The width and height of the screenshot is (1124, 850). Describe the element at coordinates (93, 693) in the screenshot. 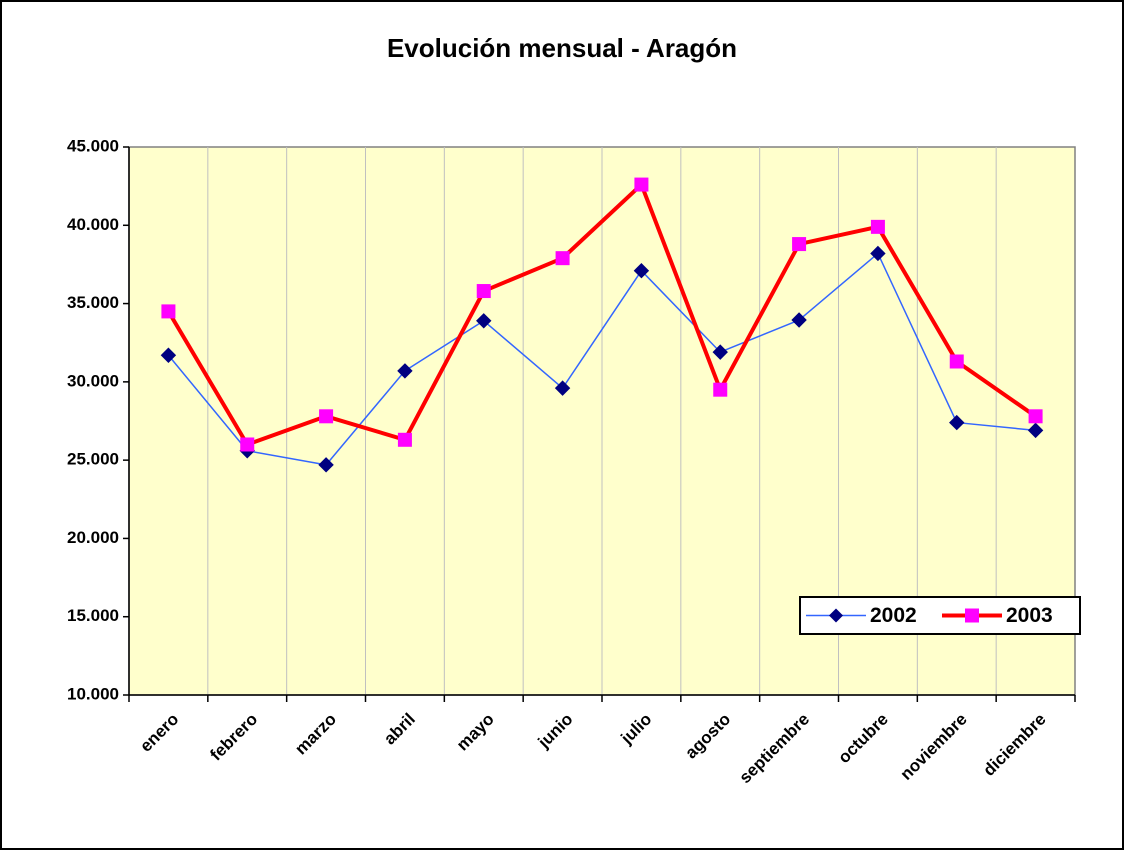

I see `y-tick-label: 10.000` at that location.